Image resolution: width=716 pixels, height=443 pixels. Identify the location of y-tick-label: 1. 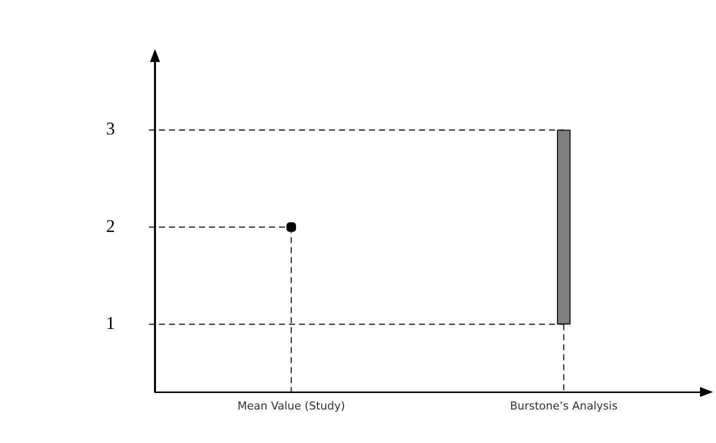
(110, 322).